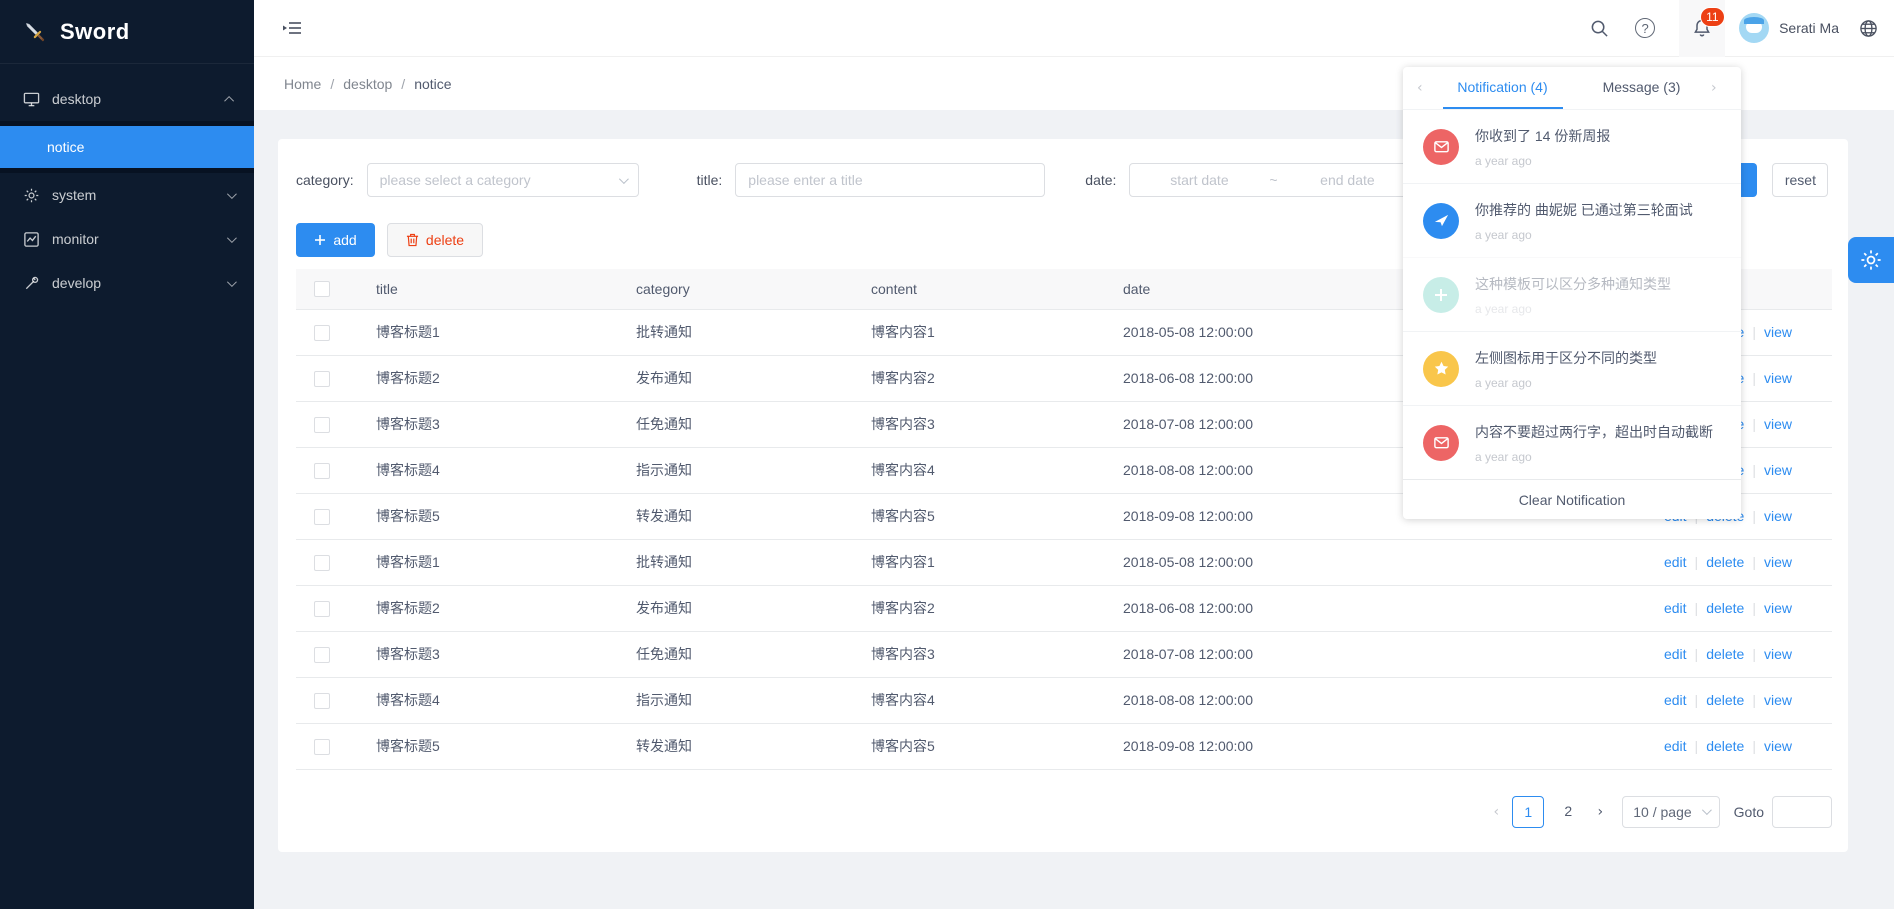 The image size is (1894, 909). Describe the element at coordinates (77, 283) in the screenshot. I see `sidebar-item-label: develop` at that location.